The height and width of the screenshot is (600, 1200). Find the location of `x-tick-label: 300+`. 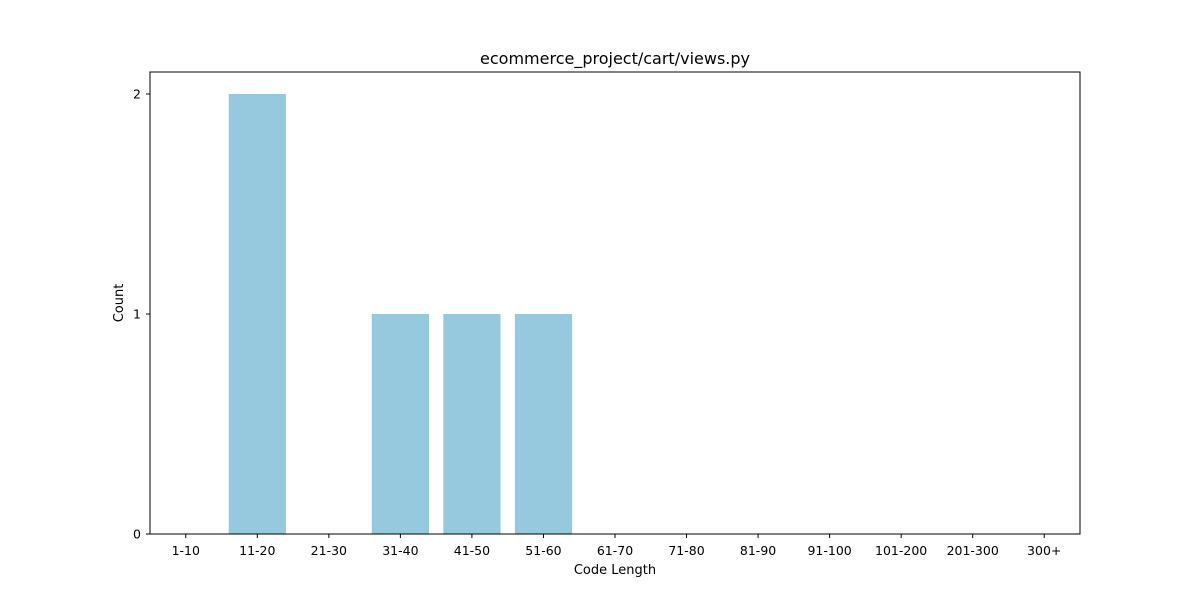

x-tick-label: 300+ is located at coordinates (1044, 550).